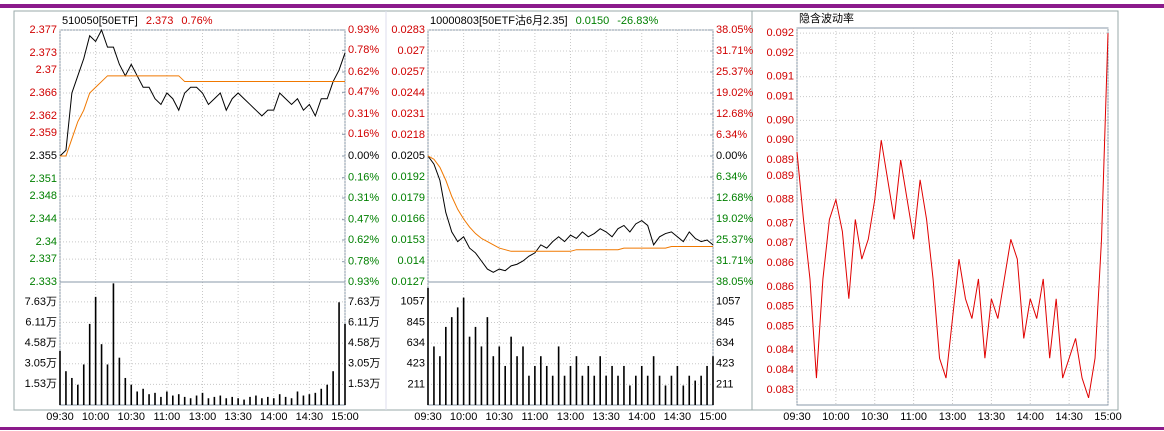  Describe the element at coordinates (408, 30) in the screenshot. I see `y-tick-label: 0.0283` at that location.